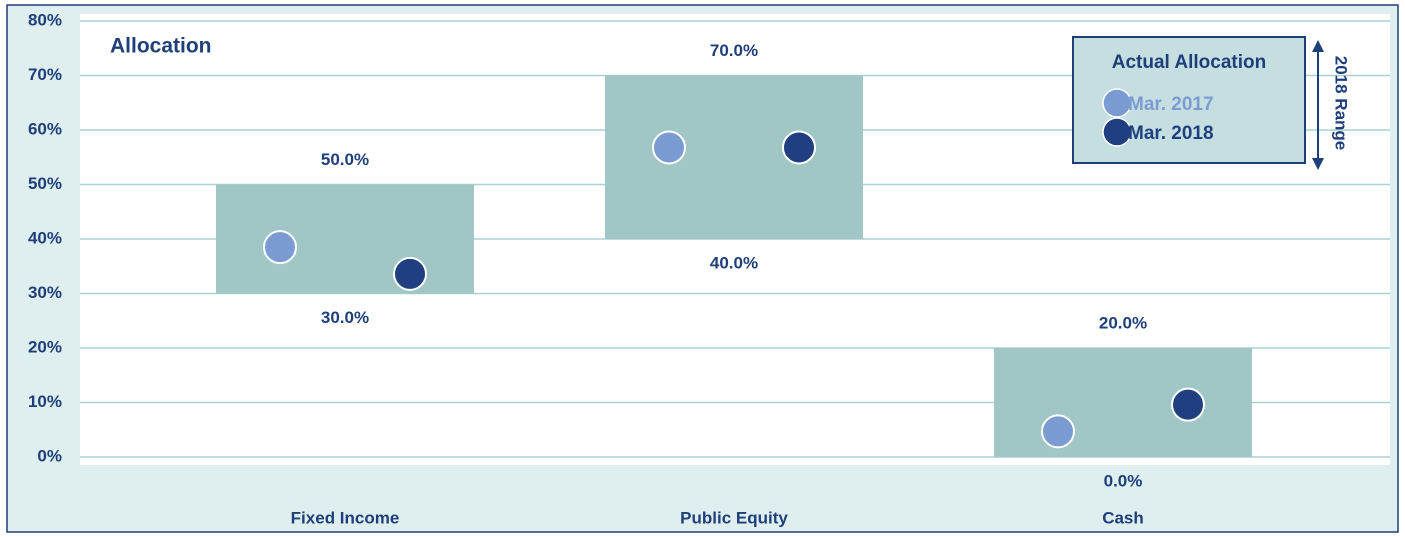  What do you see at coordinates (1189, 62) in the screenshot?
I see `legend-title: Actual Allocation` at bounding box center [1189, 62].